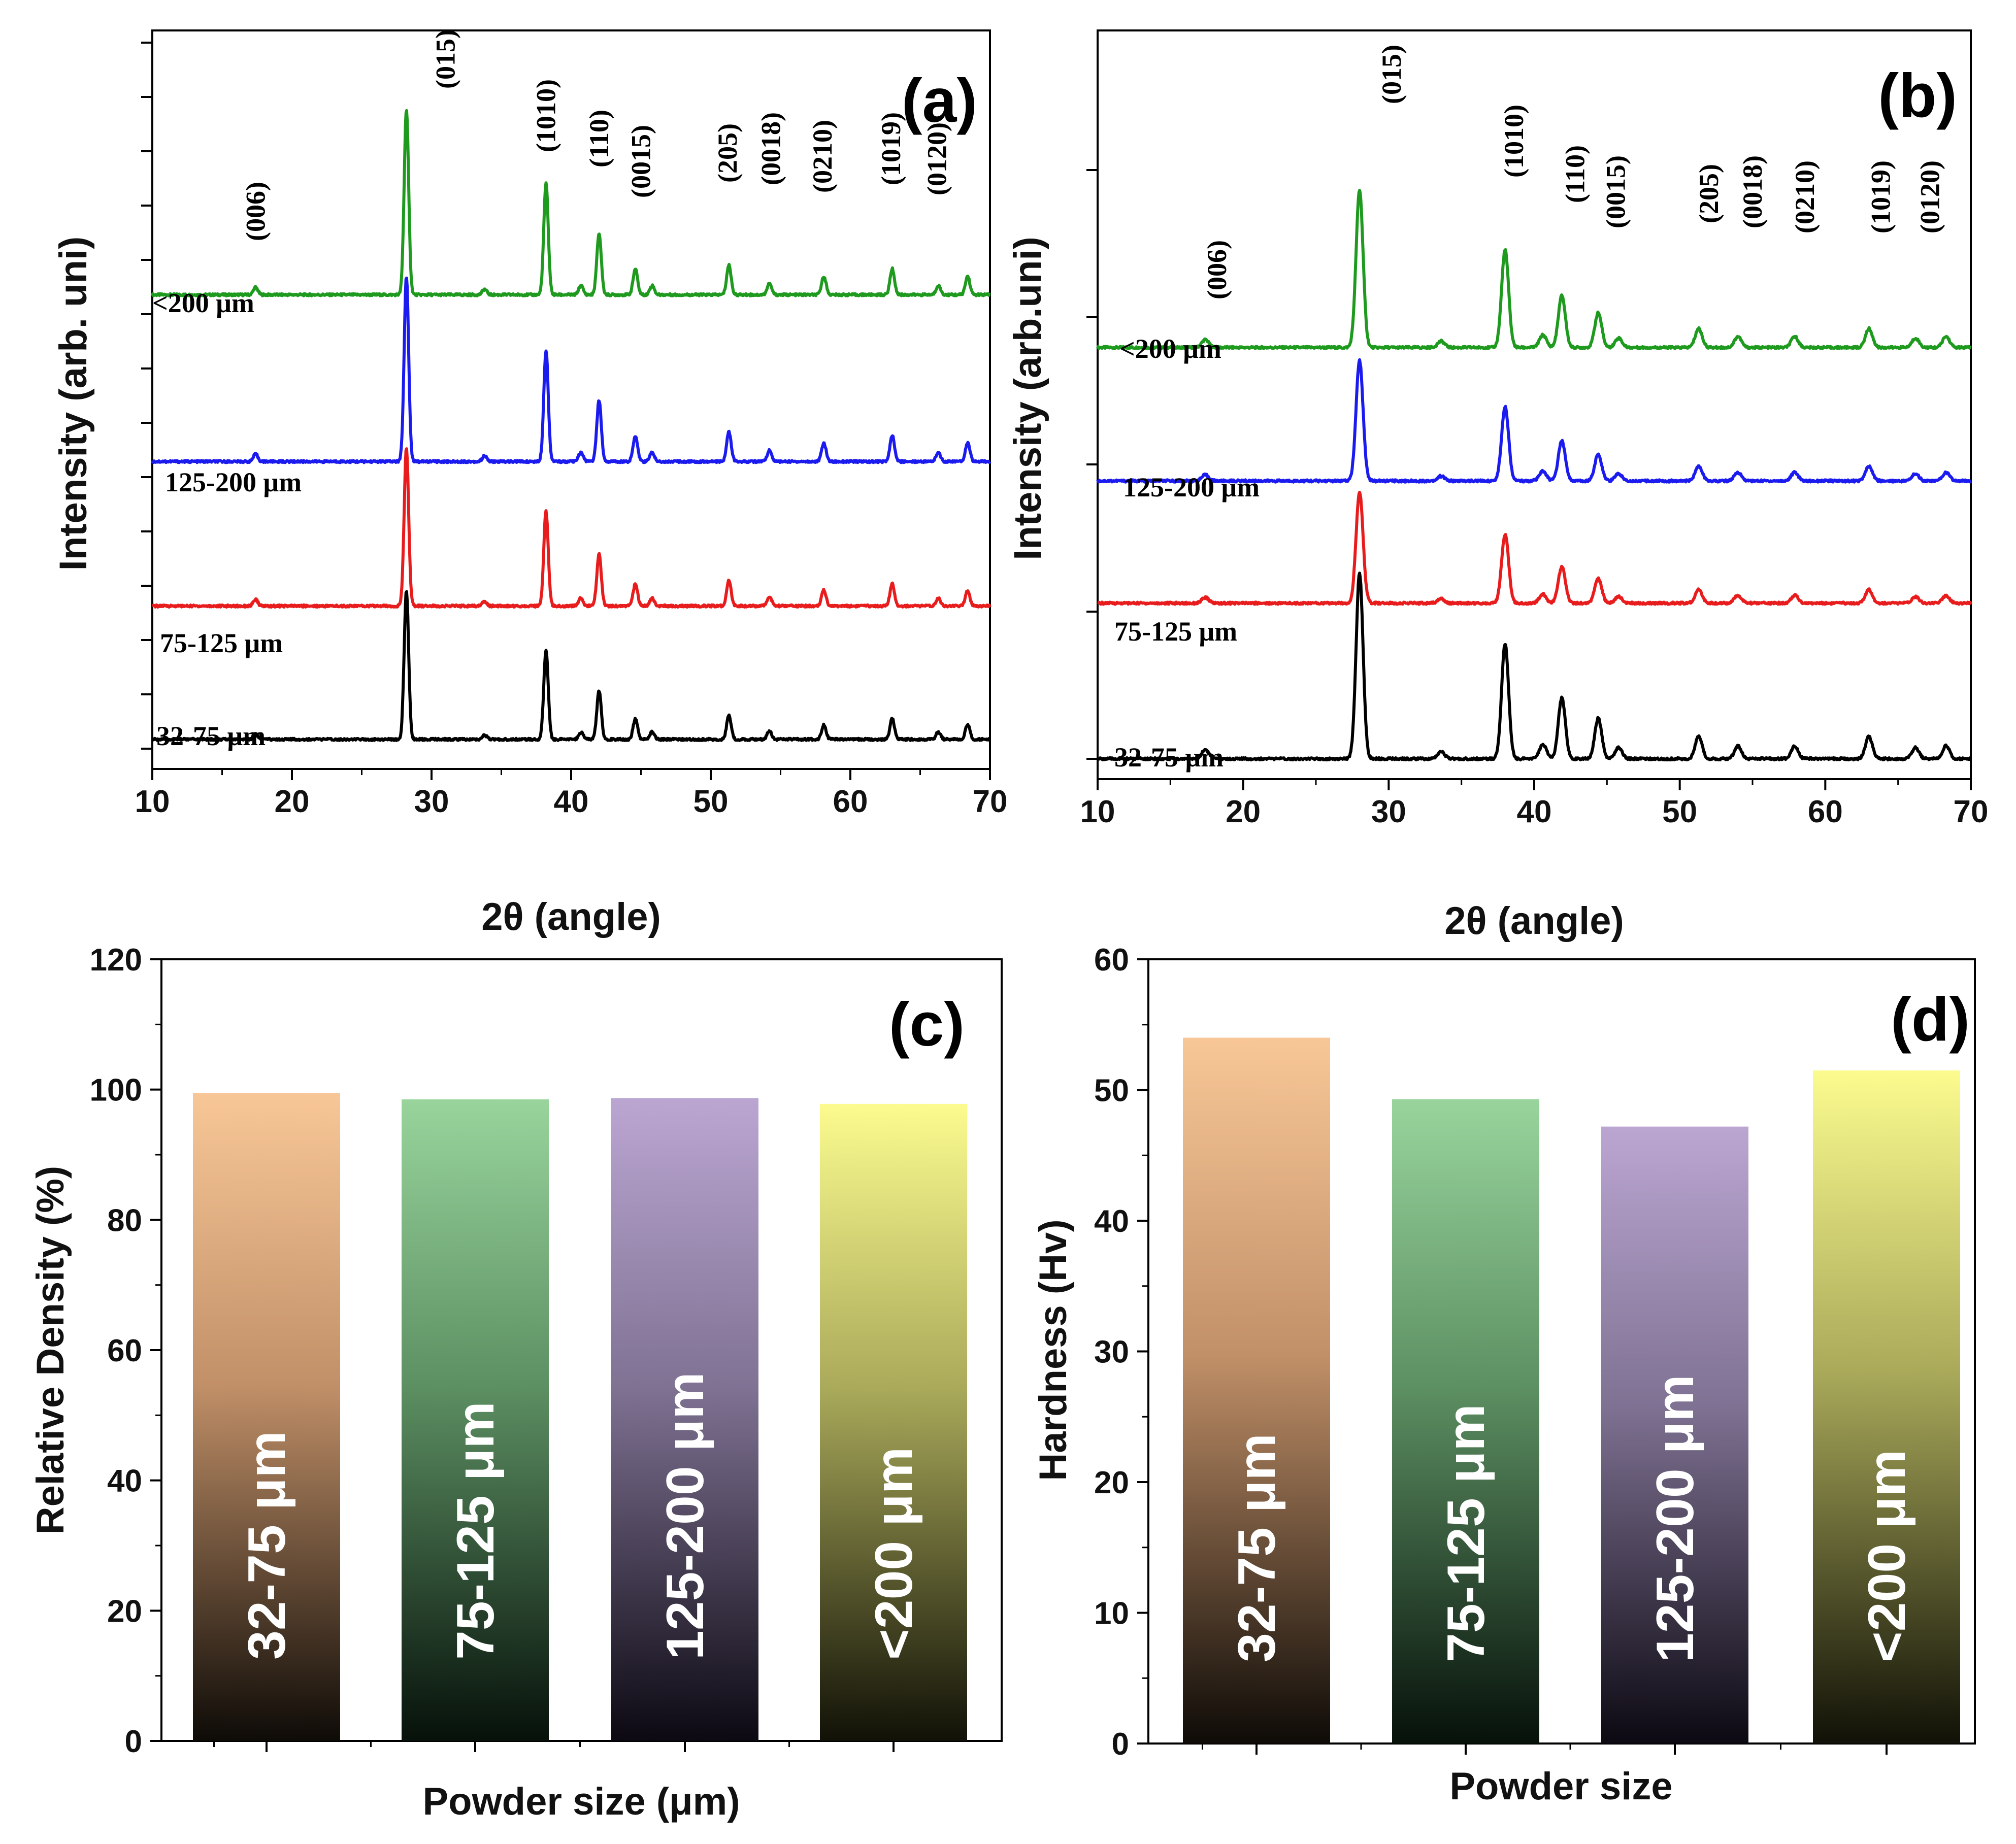  I want to click on xticks-b: 10 20 30 40 50 60 70, so click(1534, 804).